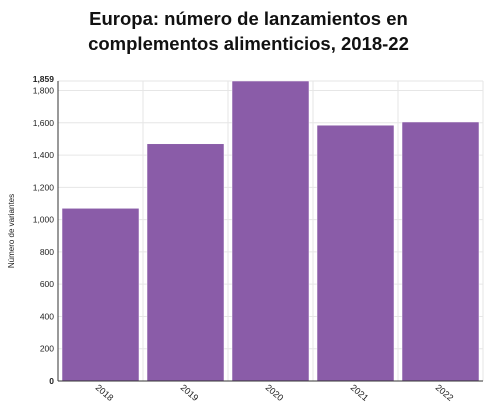  What do you see at coordinates (44, 187) in the screenshot?
I see `y-tick-label: 1,200` at bounding box center [44, 187].